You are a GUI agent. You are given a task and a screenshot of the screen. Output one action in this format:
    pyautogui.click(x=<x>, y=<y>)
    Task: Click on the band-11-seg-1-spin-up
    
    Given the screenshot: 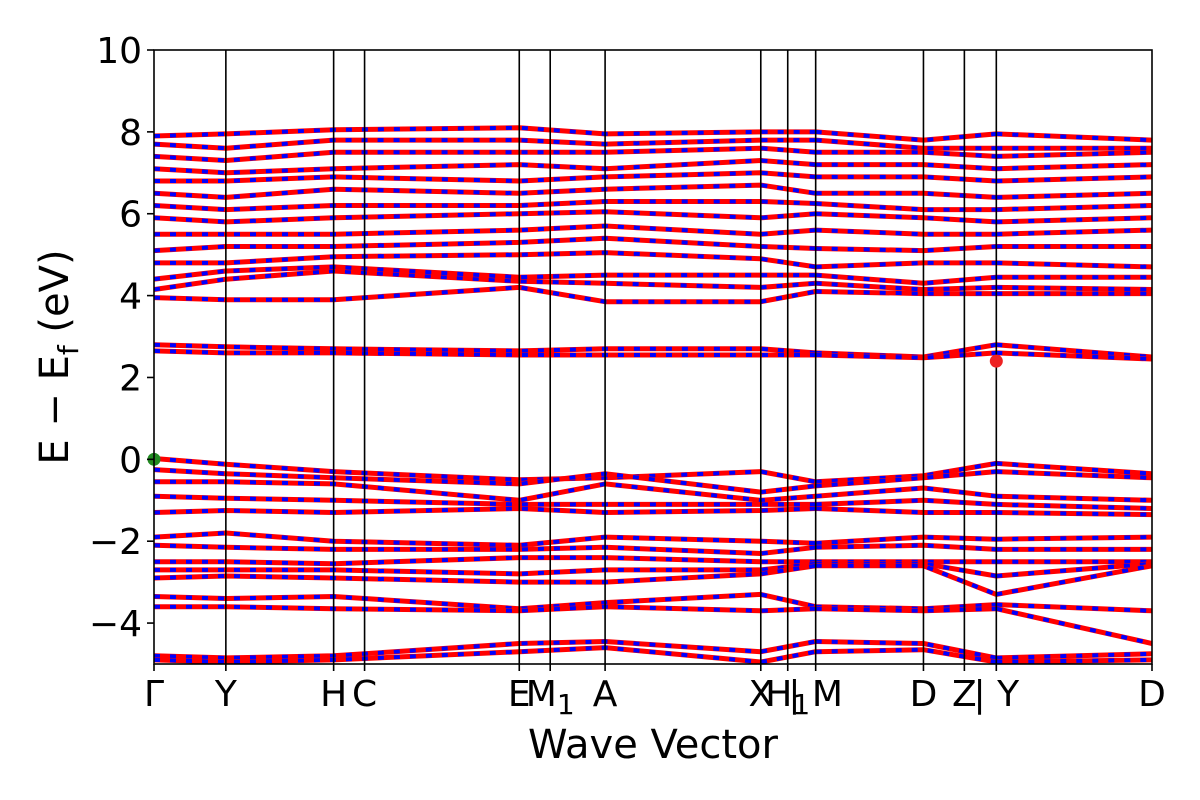 What is the action you would take?
    pyautogui.click(x=906, y=610)
    